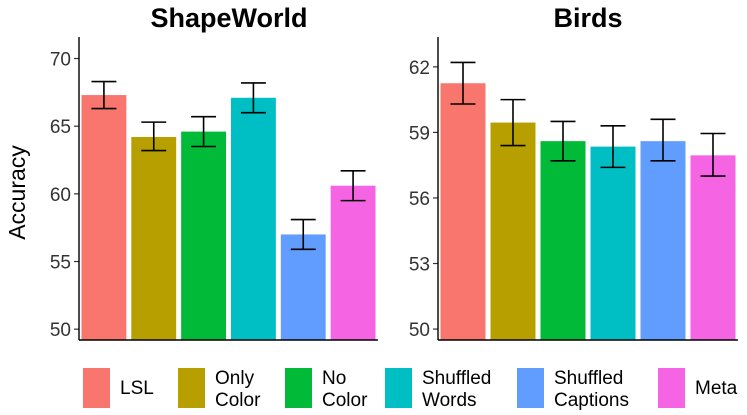 This screenshot has height=415, width=747. Describe the element at coordinates (419, 265) in the screenshot. I see `y-tick-label: 53` at that location.